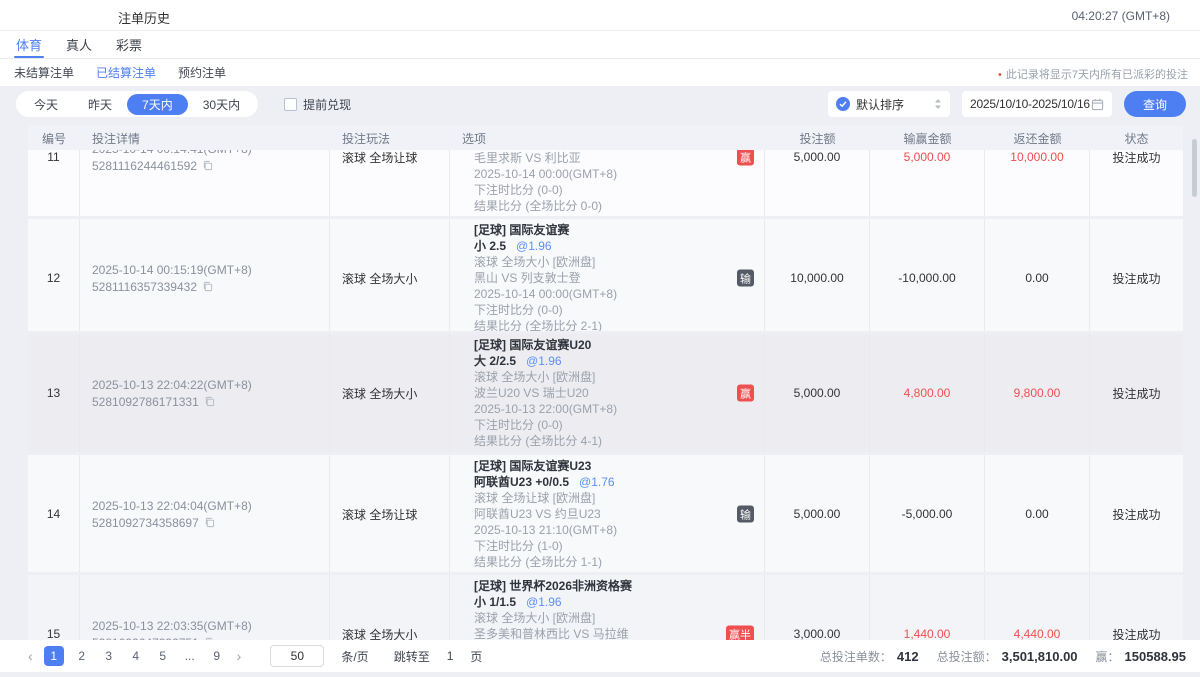 Image resolution: width=1200 pixels, height=677 pixels. Describe the element at coordinates (239, 656) in the screenshot. I see `next-page-icon: ›` at that location.